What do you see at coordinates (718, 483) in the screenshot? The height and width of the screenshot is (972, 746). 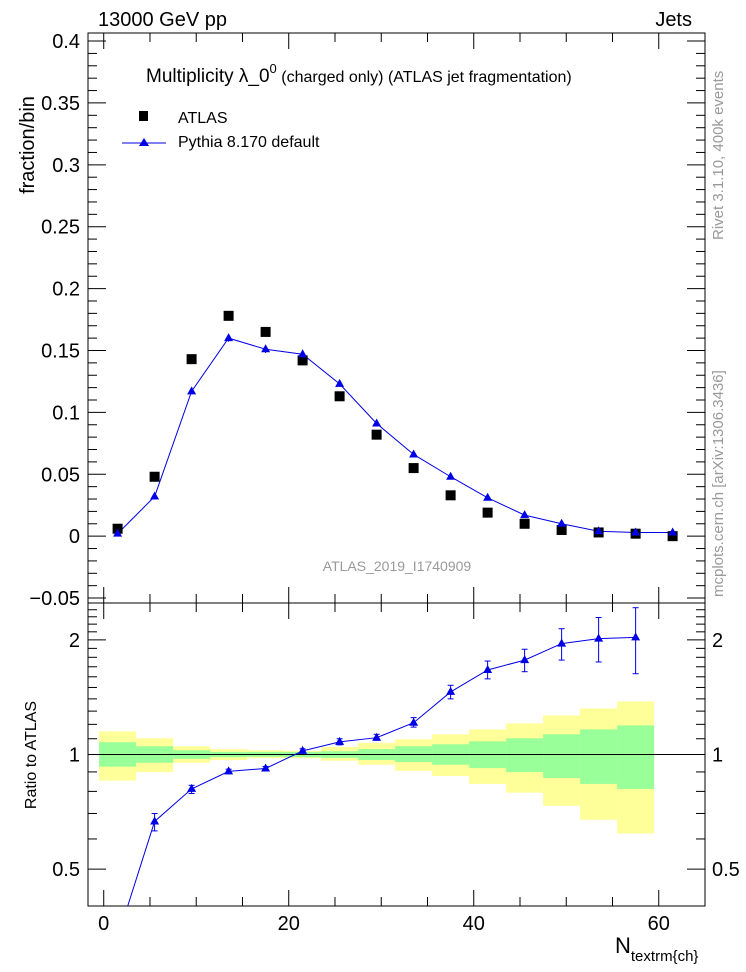 I see `side-label-mcplots: mcplots.cern.ch [arXiv:1306.3436]` at bounding box center [718, 483].